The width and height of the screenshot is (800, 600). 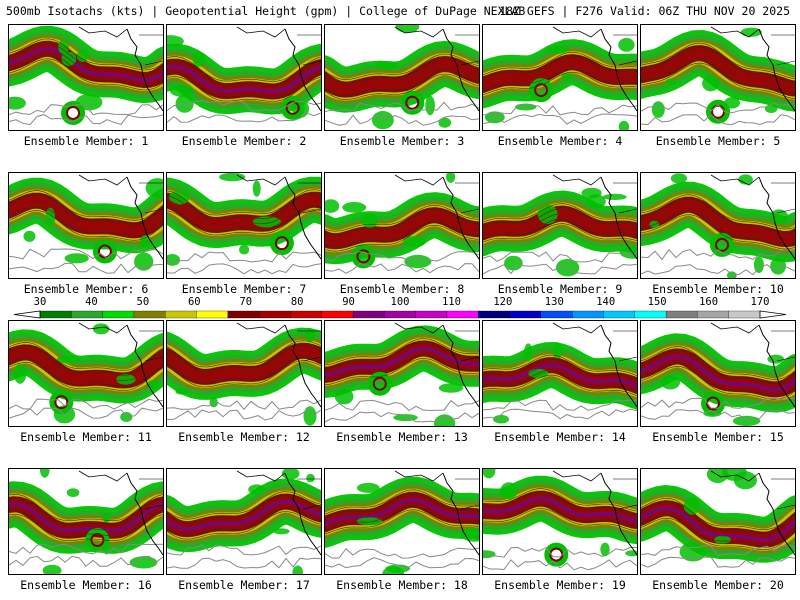 I want to click on ensemble-member-label: Ensemble Member: 18, so click(x=402, y=585).